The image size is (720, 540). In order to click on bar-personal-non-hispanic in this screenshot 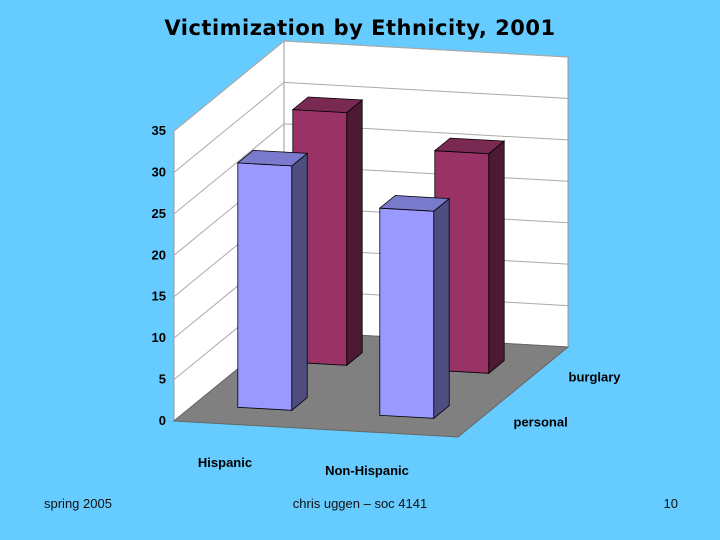, I will do `click(414, 307)`.